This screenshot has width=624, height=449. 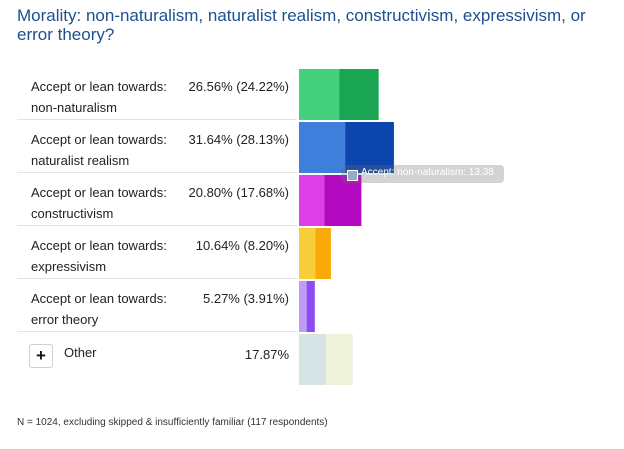 What do you see at coordinates (303, 306) in the screenshot?
I see `bar-error-theory-accept` at bounding box center [303, 306].